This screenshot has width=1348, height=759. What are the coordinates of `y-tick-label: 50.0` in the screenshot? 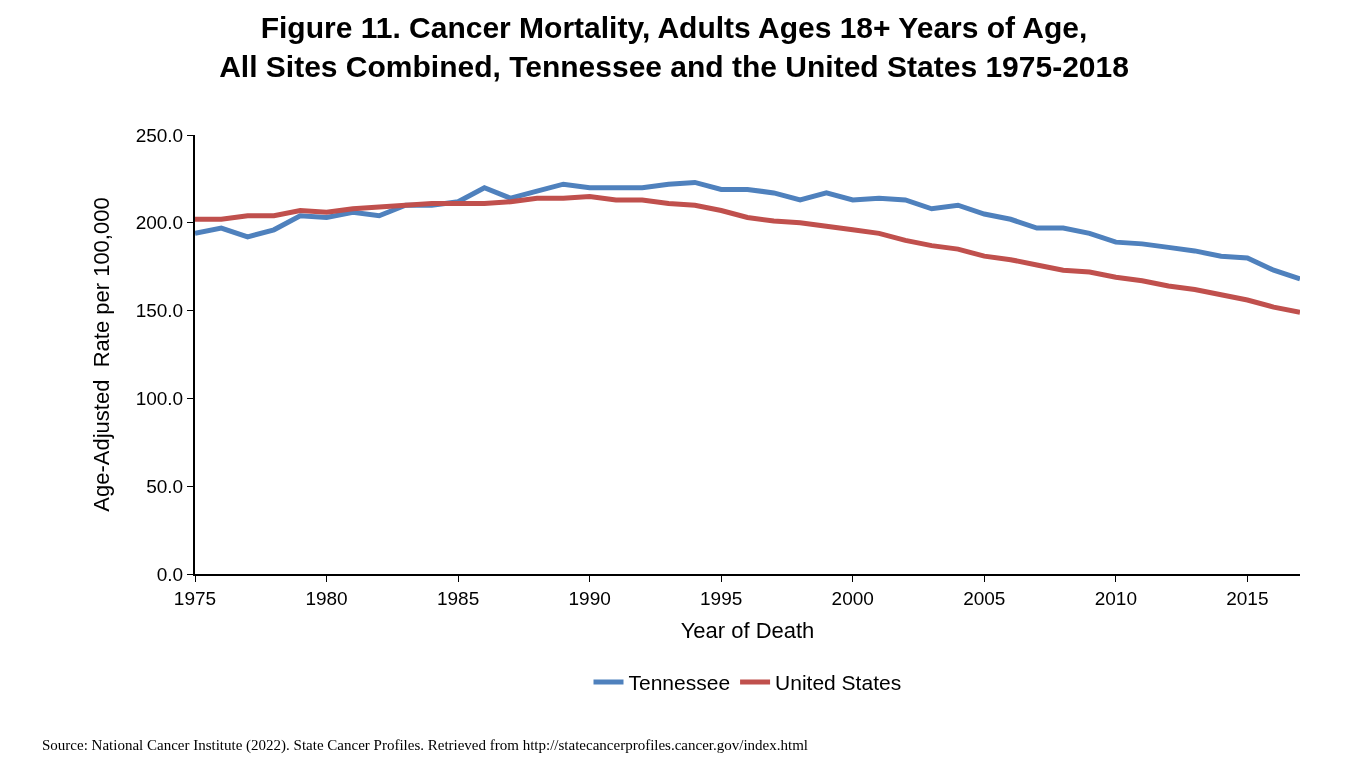 It's located at (165, 486).